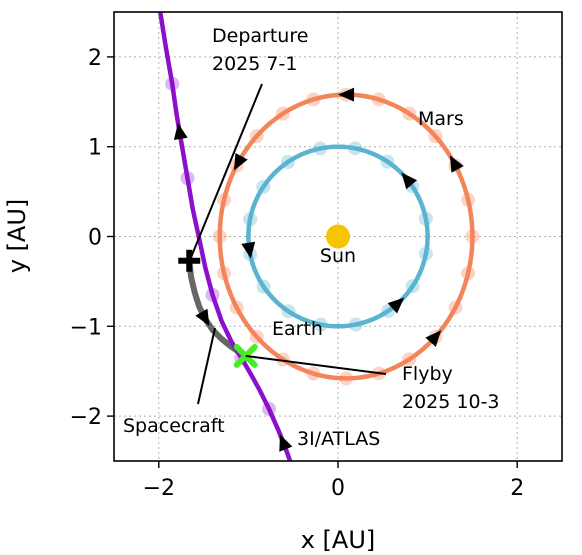  What do you see at coordinates (441, 119) in the screenshot?
I see `mars-label: Mars` at bounding box center [441, 119].